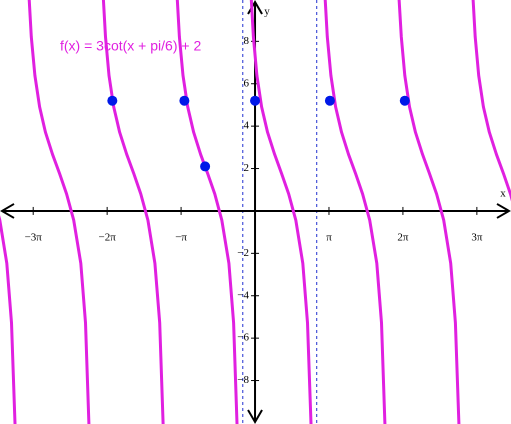 The image size is (511, 424). Describe the element at coordinates (267, 12) in the screenshot. I see `y-axis-label: y` at that location.